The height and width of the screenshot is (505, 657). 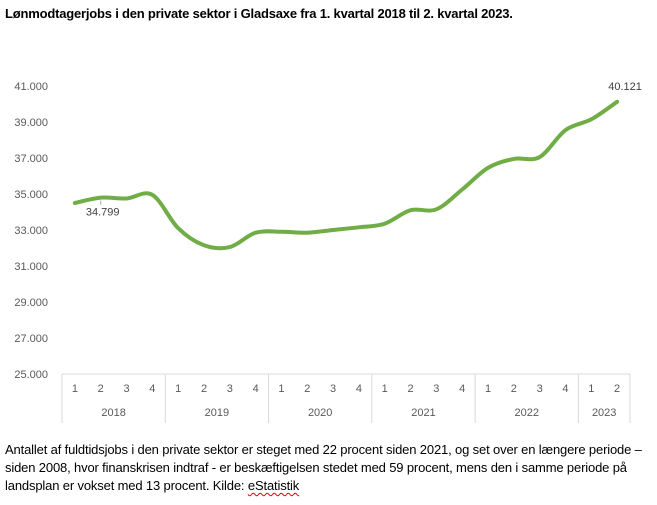 I want to click on x-tick-year: 2020, so click(x=320, y=413).